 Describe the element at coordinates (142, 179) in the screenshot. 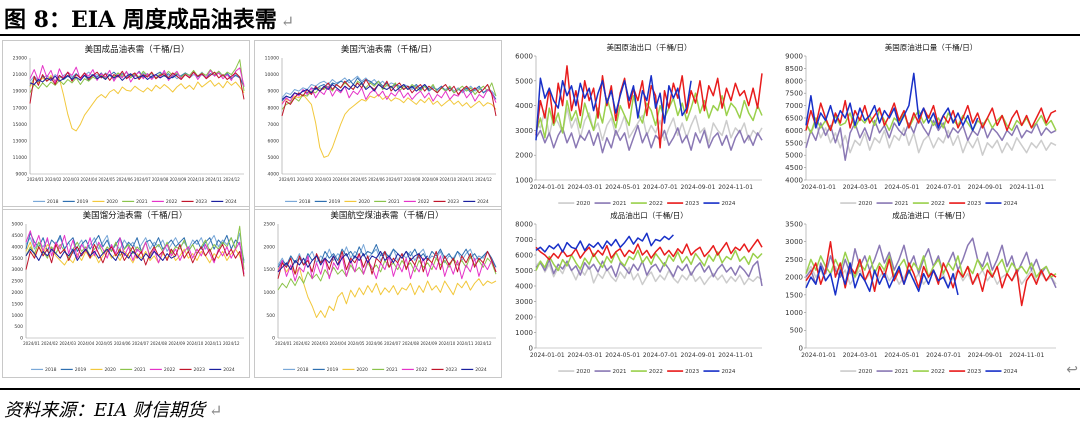

I see `x-tick-label: 2024/07` at that location.